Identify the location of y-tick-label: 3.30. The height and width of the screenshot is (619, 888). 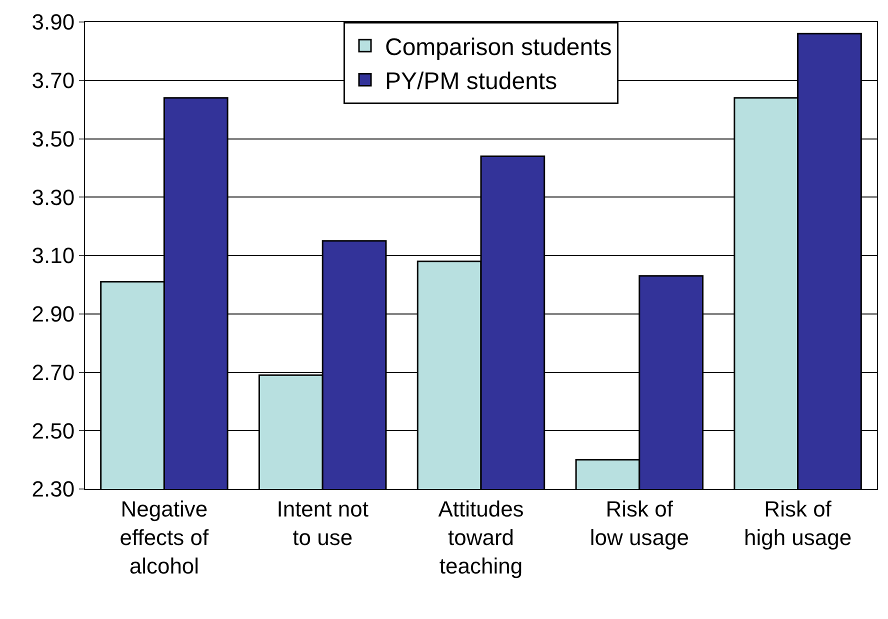
(53, 197).